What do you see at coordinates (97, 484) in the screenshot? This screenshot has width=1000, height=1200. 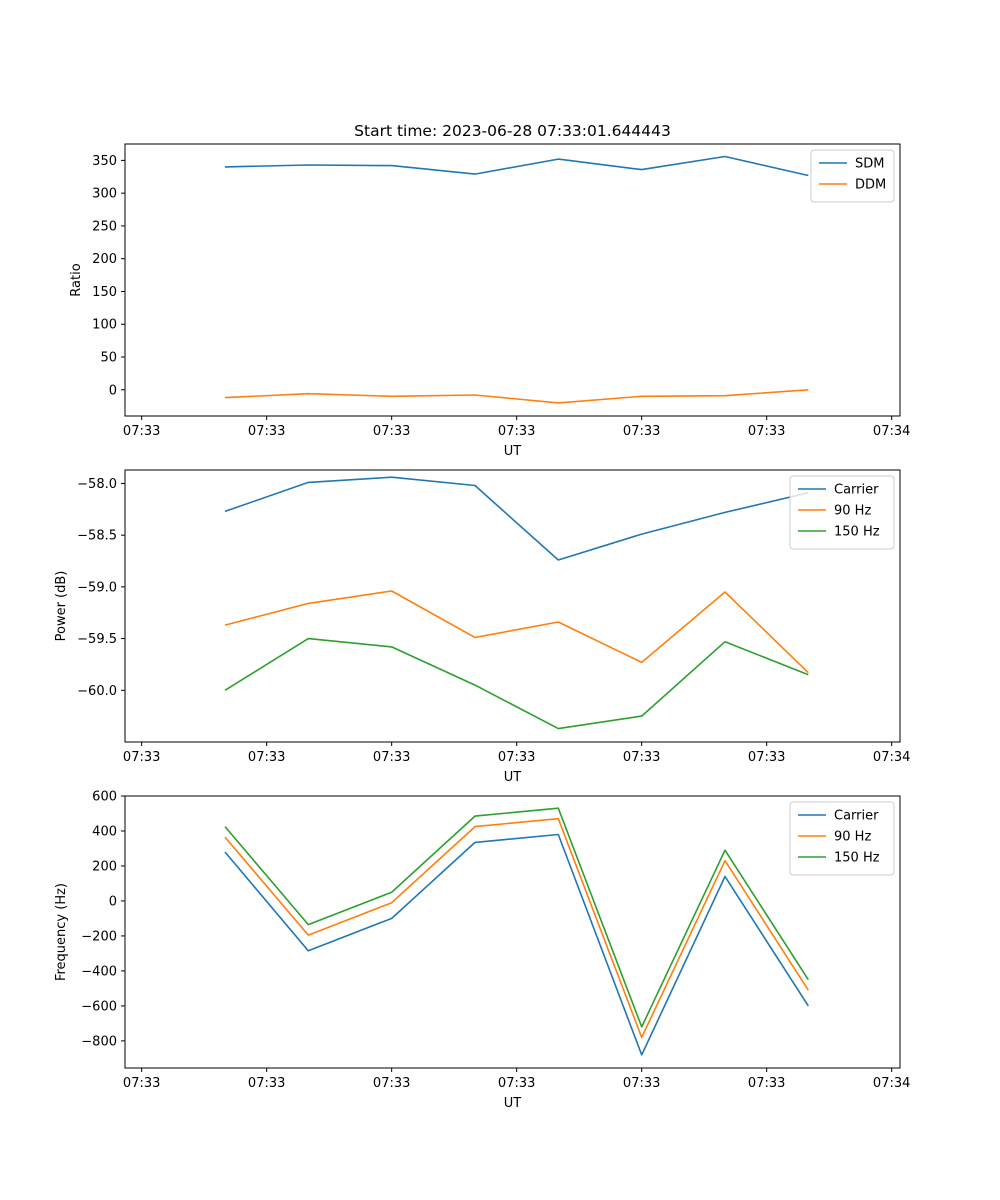 I see `y-tick-label: −58.0` at bounding box center [97, 484].